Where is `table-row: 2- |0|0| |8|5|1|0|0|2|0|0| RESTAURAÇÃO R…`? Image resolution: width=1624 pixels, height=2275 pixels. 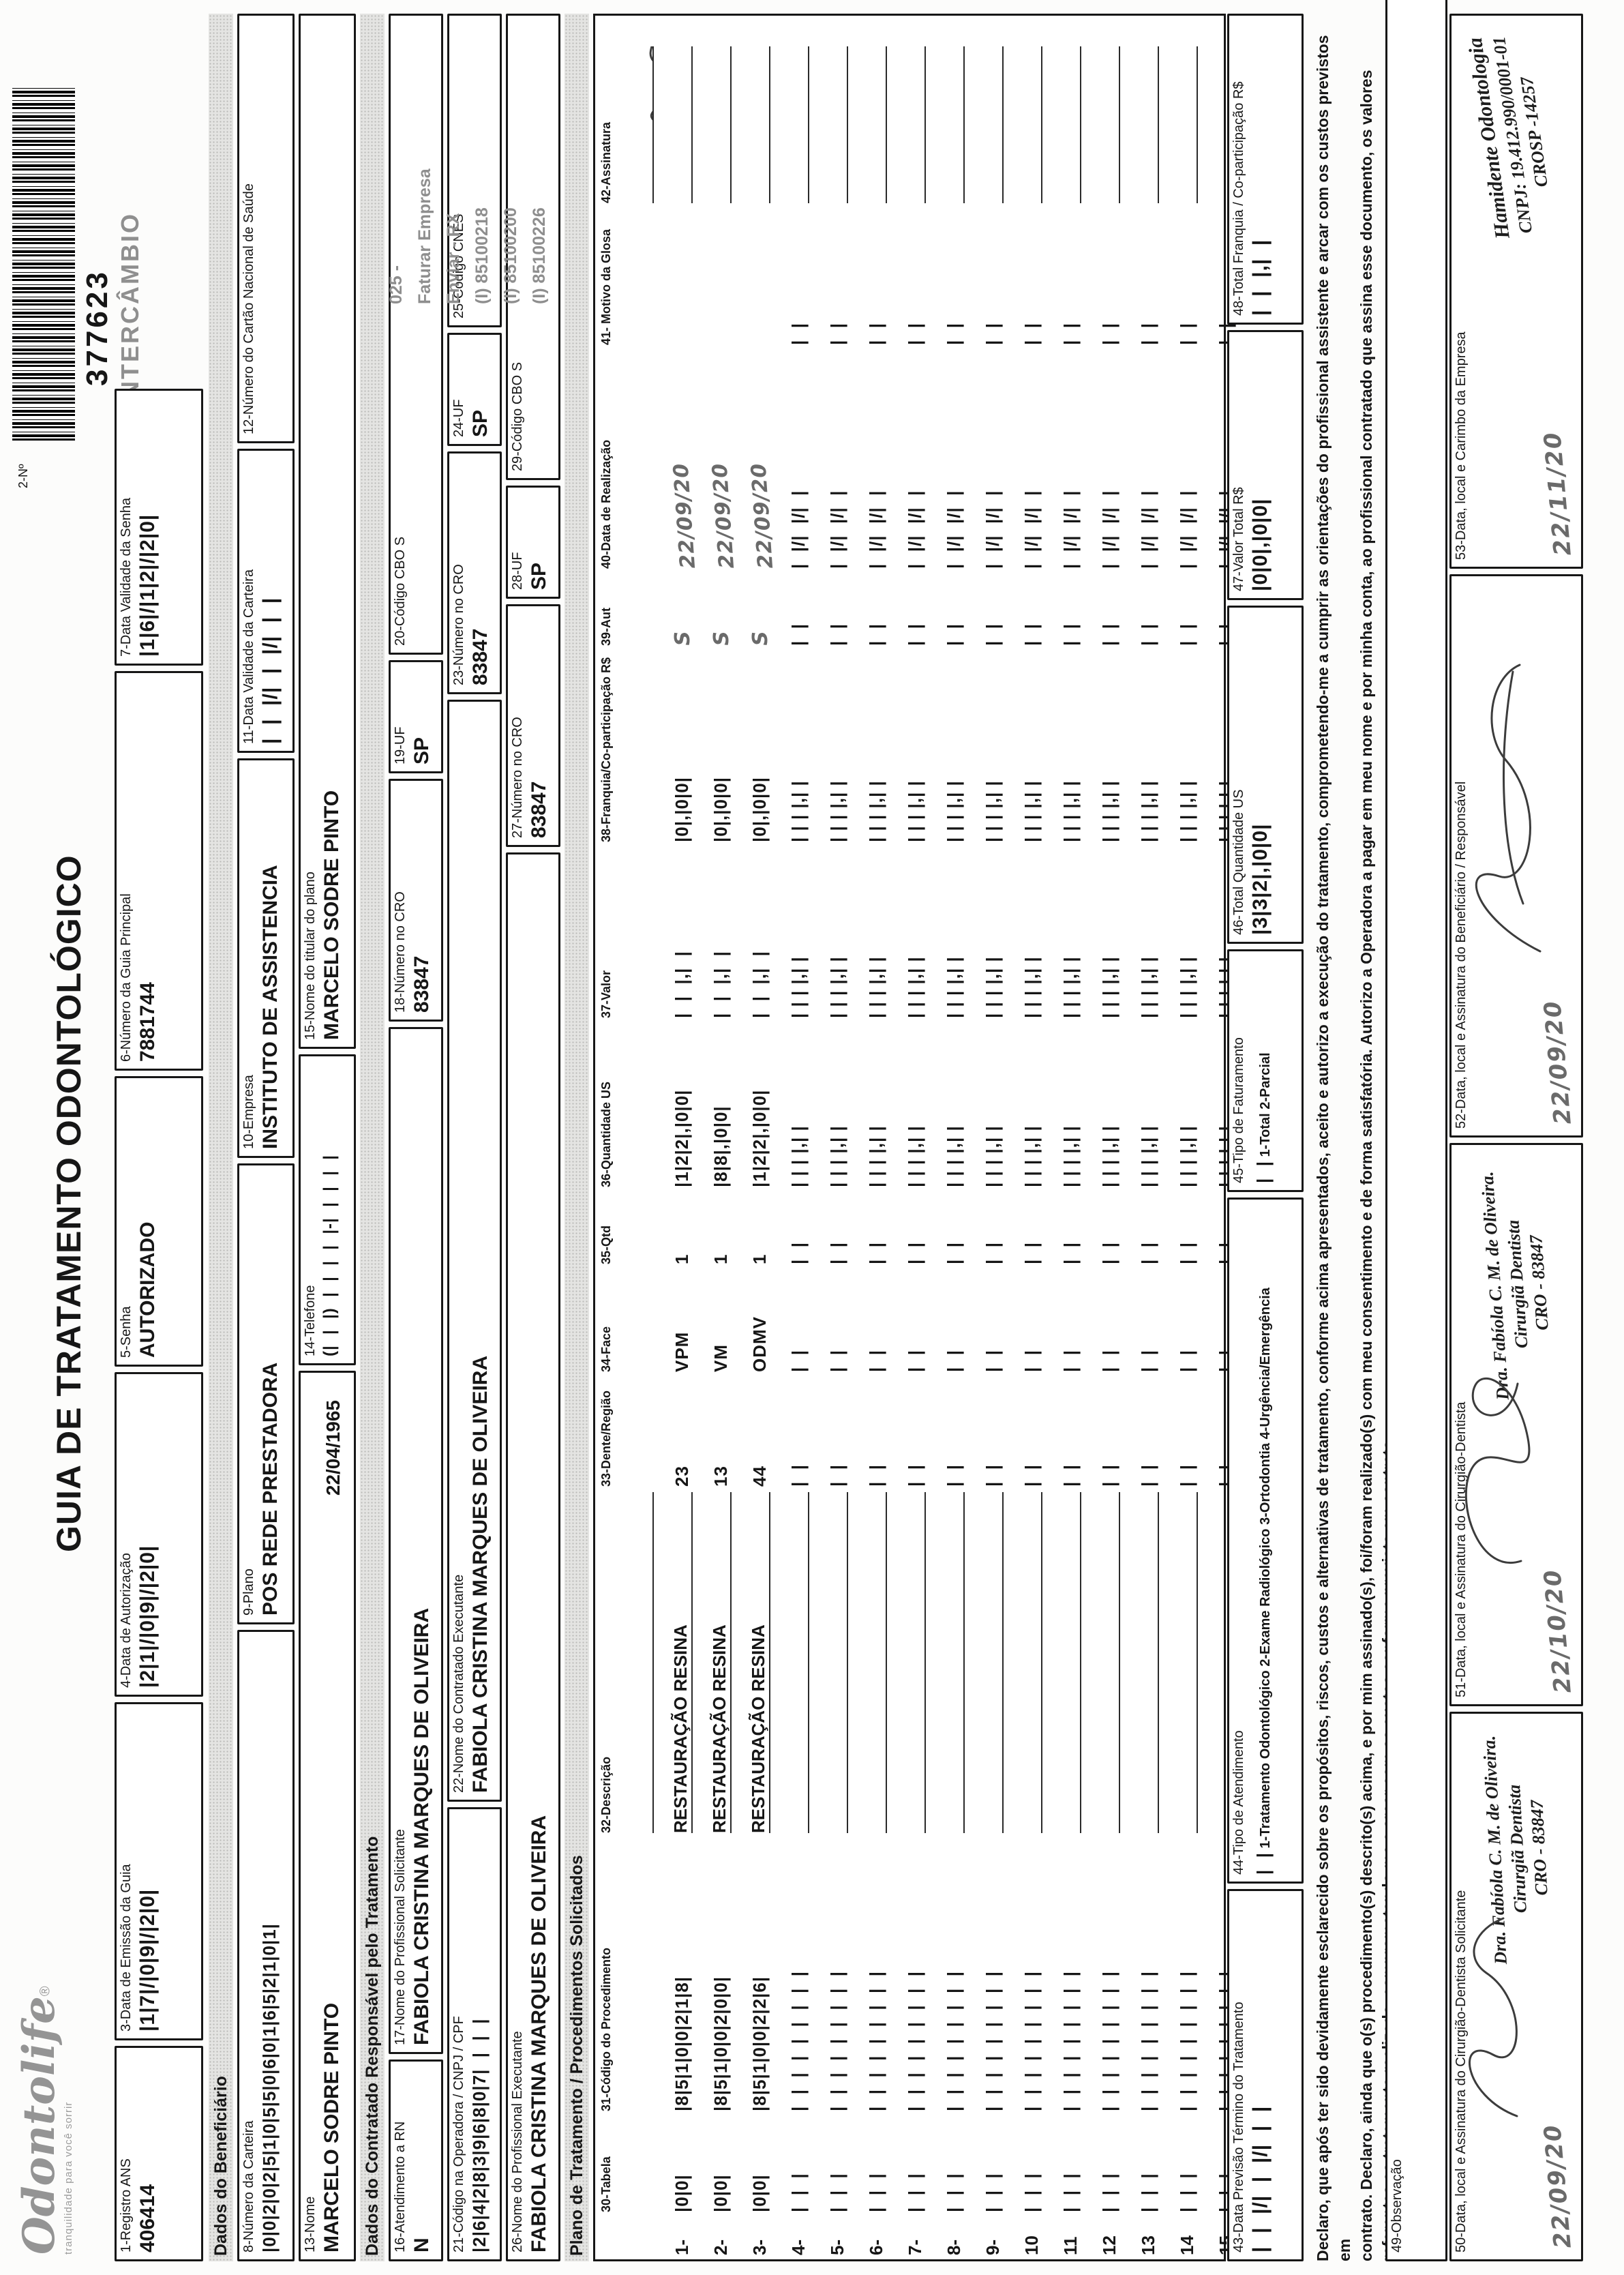
table-row: 2- |0|0| |8|5|1|0|0|2|0|0| RESTAURAÇÃO R… is located at coordinates (716, 1137).